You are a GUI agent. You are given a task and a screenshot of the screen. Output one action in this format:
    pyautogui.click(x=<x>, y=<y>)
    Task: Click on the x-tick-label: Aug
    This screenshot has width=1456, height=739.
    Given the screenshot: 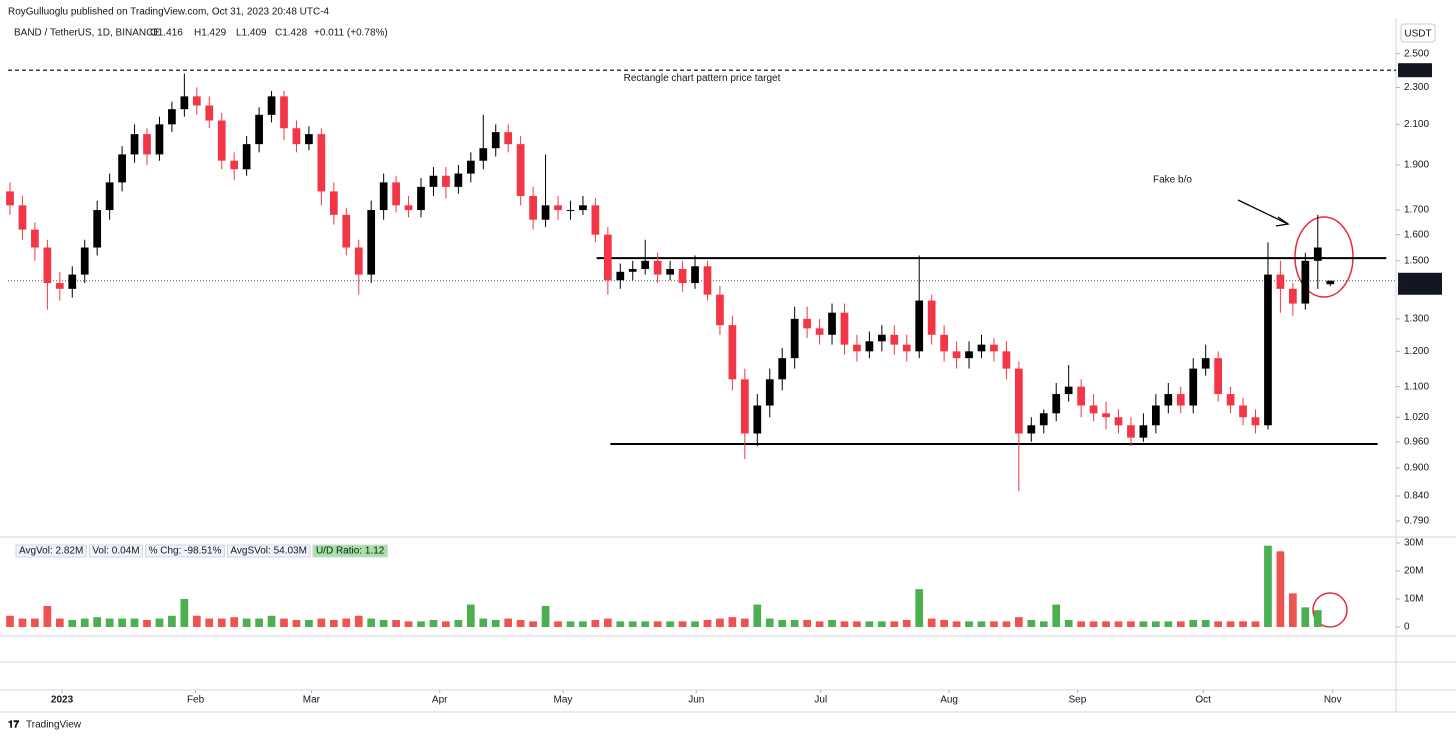 What is the action you would take?
    pyautogui.click(x=949, y=700)
    